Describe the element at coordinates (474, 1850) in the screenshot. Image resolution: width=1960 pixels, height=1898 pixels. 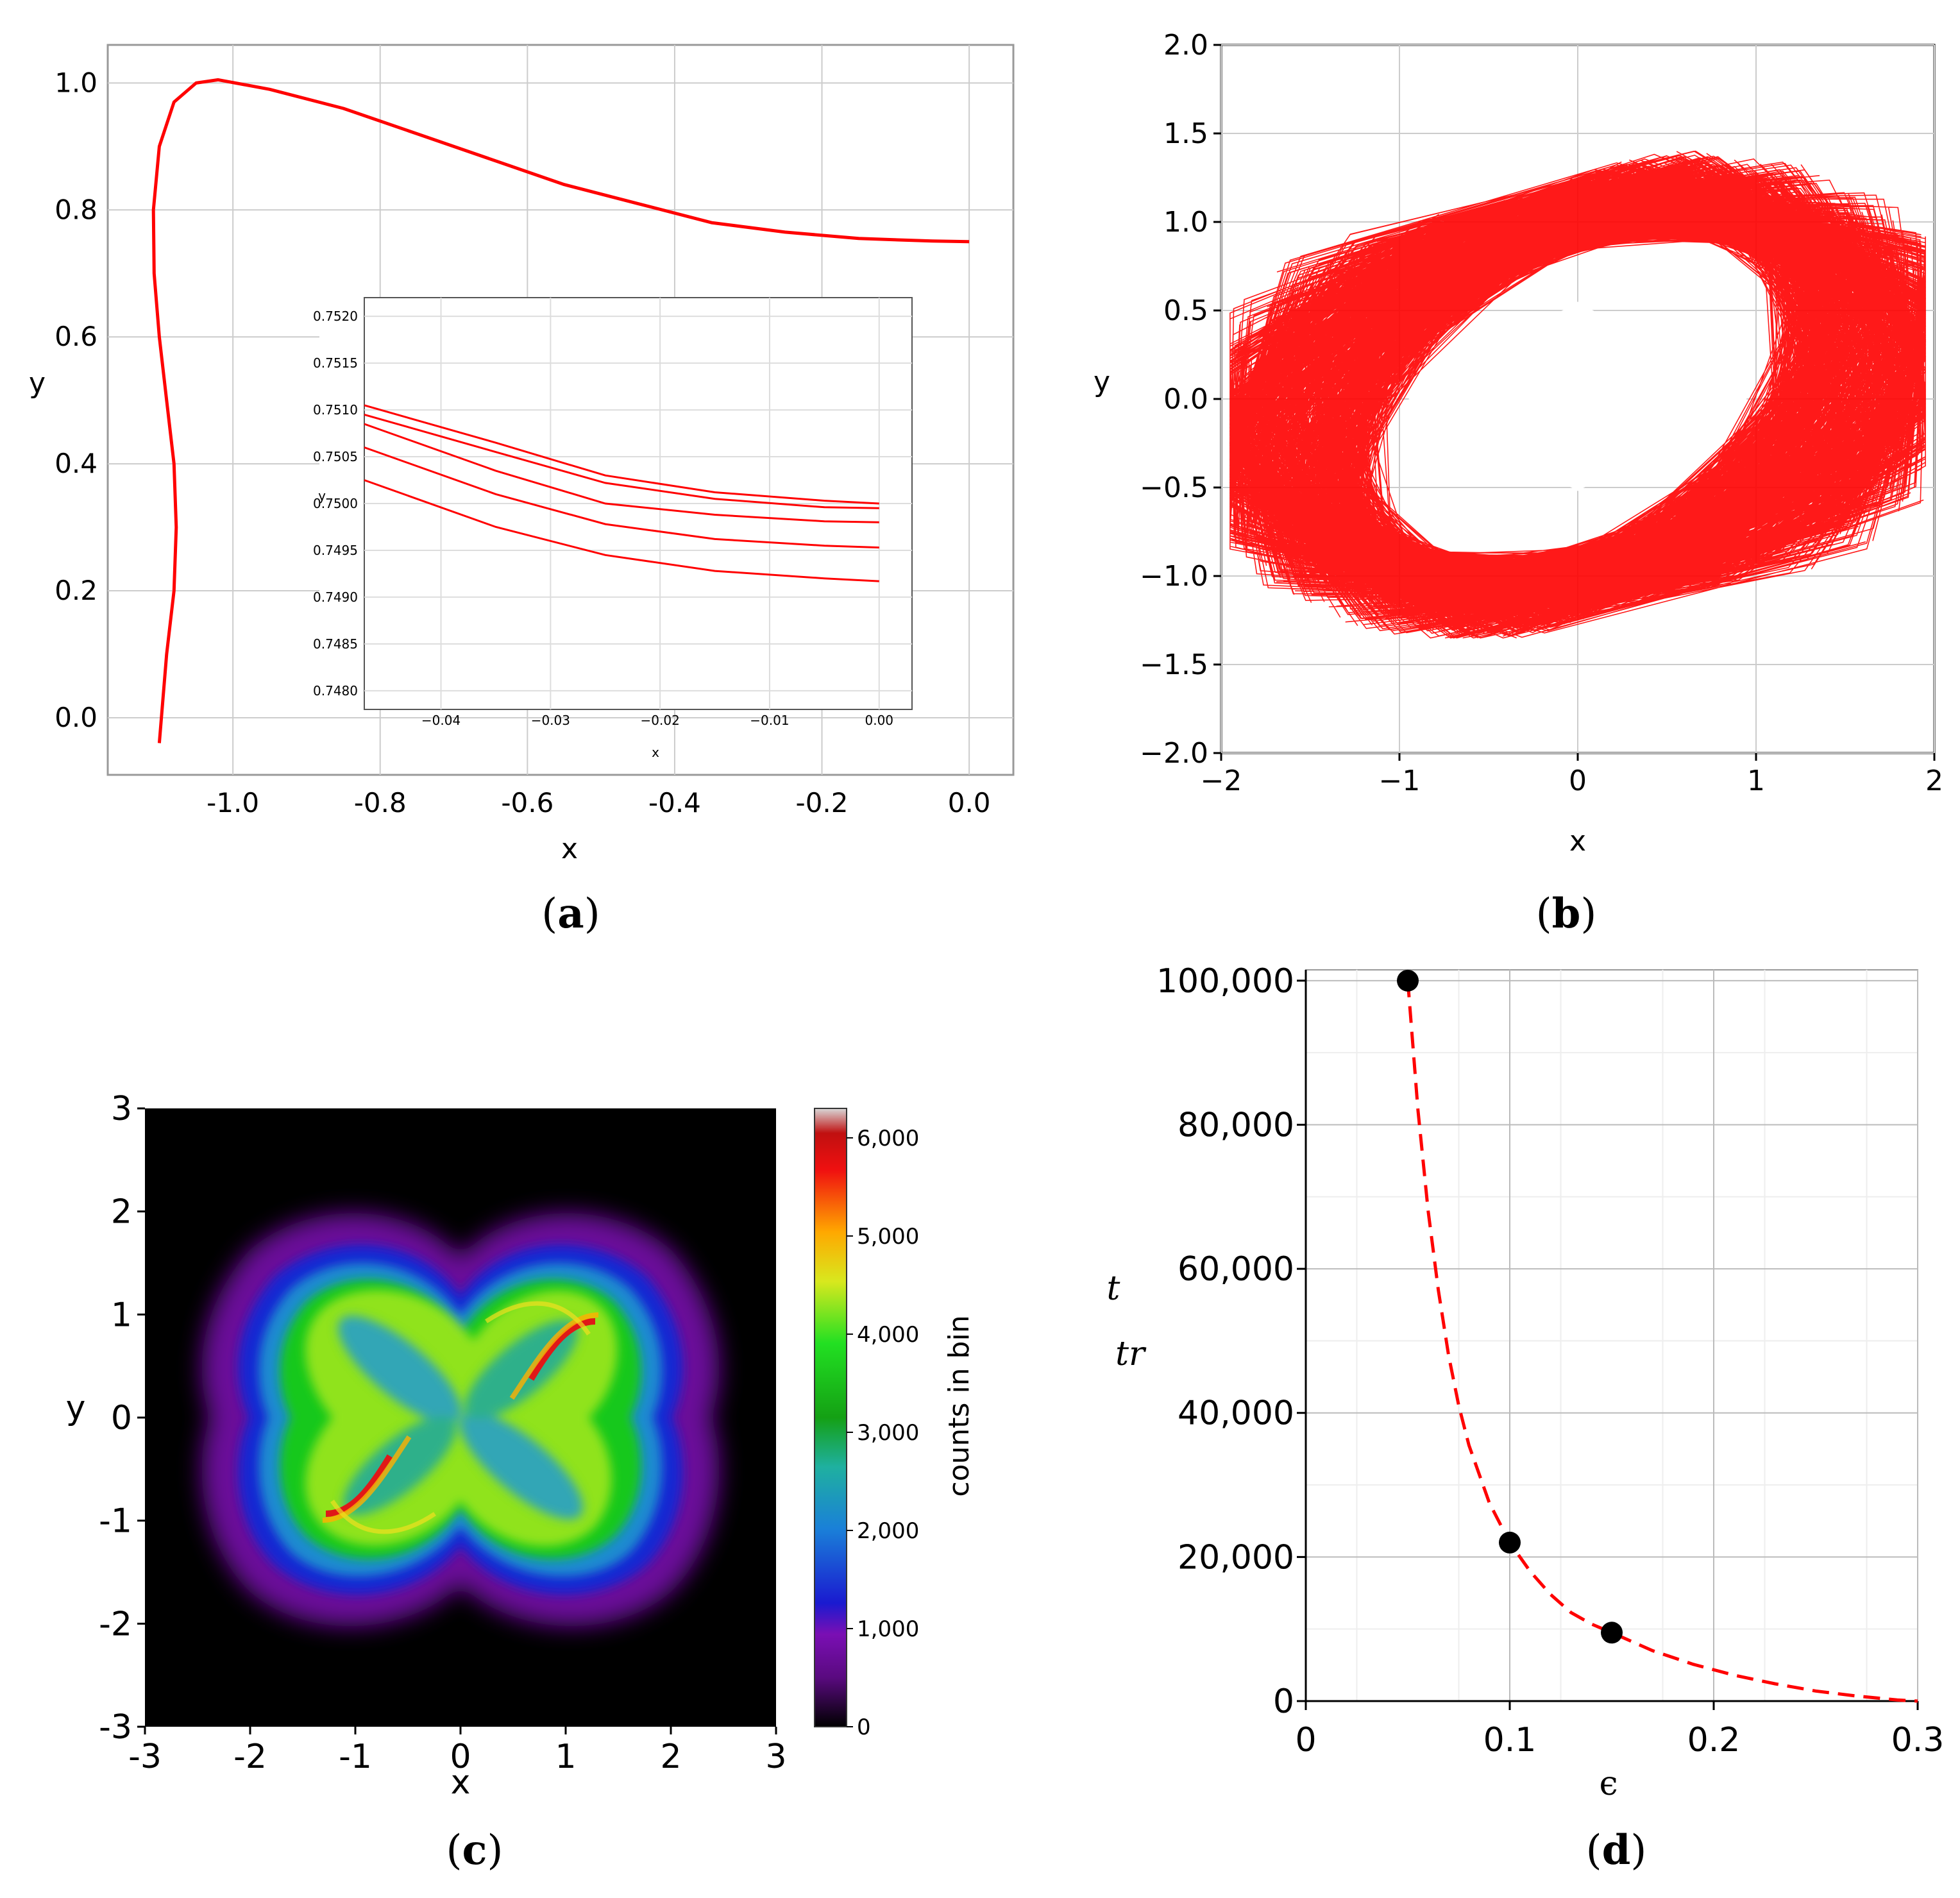
I see `panel-c-label: (c)` at that location.